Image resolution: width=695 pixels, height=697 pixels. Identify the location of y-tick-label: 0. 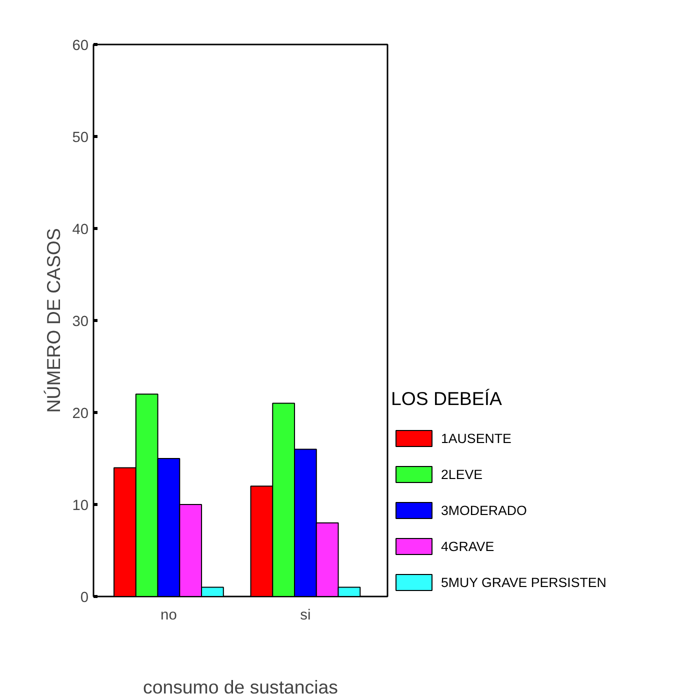
(84, 598).